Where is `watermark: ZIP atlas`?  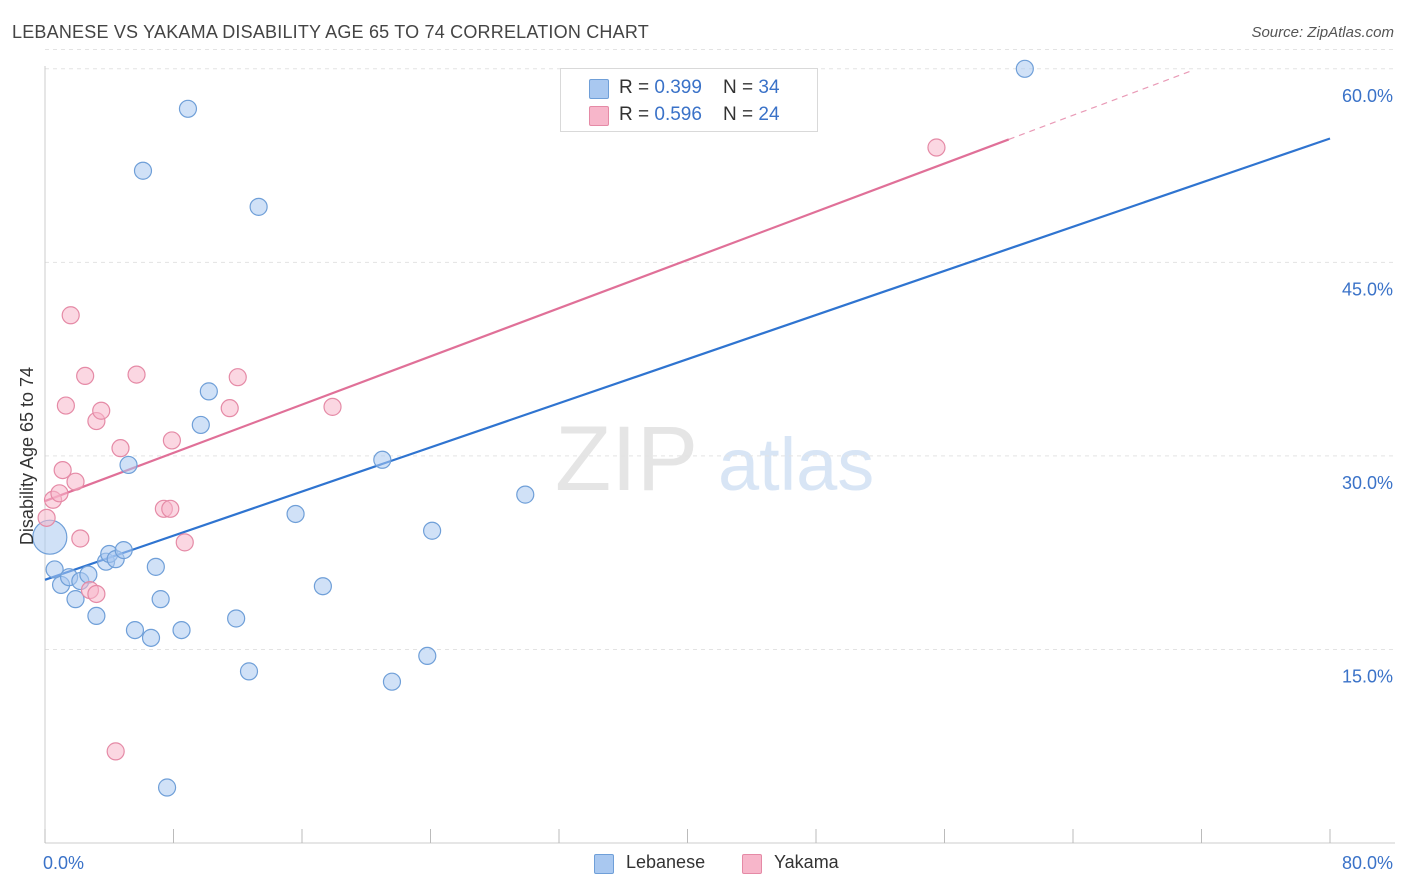
watermark: ZIP atlas is located at coordinates (714, 459).